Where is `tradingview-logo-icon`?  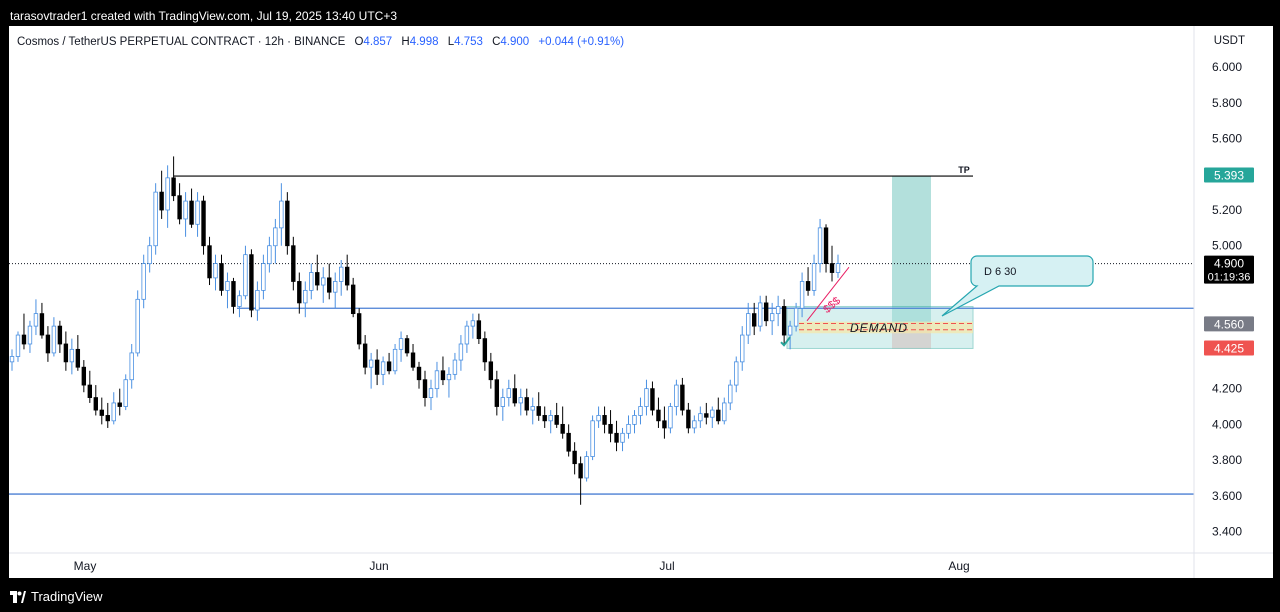 tradingview-logo-icon is located at coordinates (18, 596).